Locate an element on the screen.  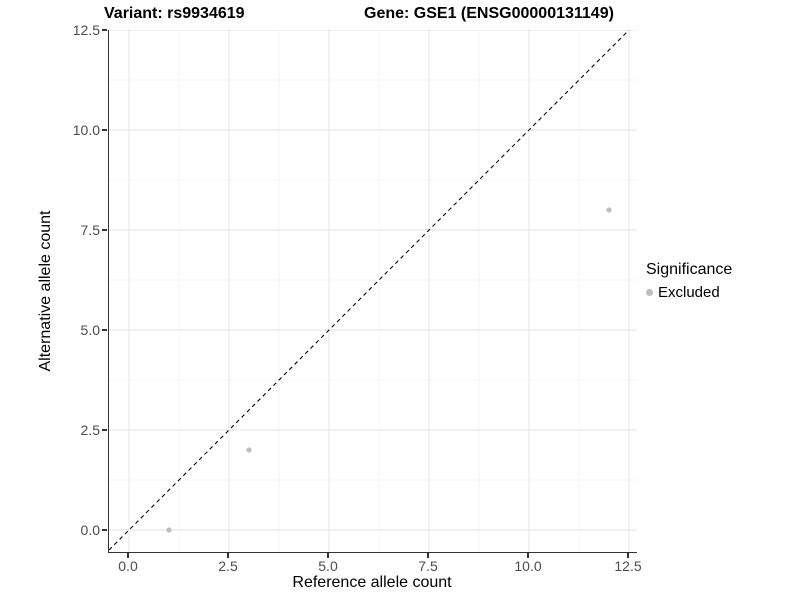
legend-key-dot is located at coordinates (649, 292).